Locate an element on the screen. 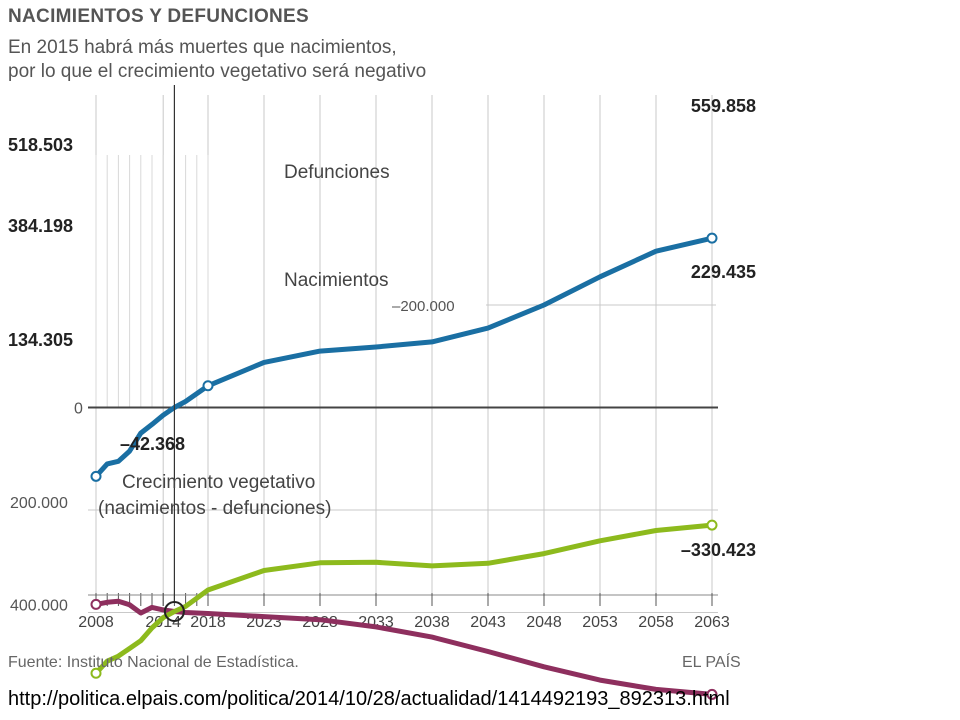 This screenshot has height=720, width=960. crecimiento-first-label: 134.305 is located at coordinates (40, 340).